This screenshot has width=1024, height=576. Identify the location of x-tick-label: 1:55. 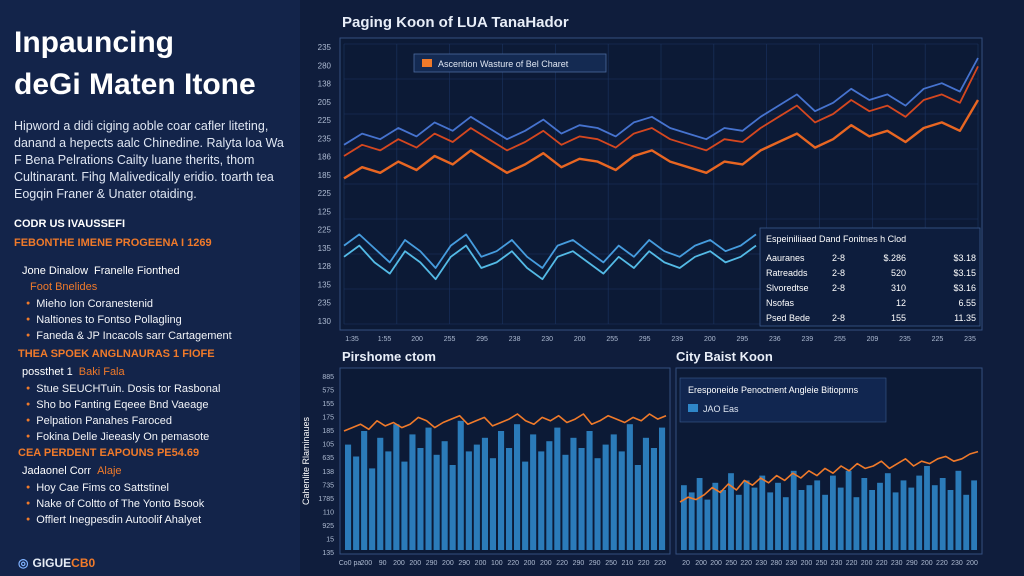
(385, 339).